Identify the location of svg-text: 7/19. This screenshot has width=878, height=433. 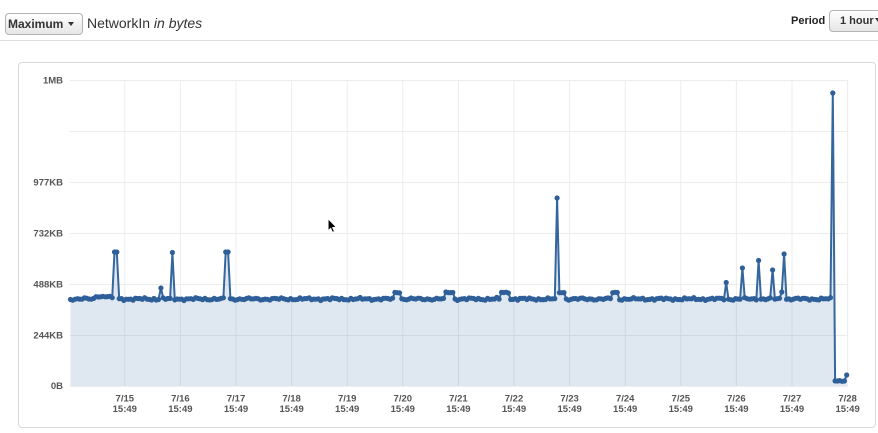
(347, 399).